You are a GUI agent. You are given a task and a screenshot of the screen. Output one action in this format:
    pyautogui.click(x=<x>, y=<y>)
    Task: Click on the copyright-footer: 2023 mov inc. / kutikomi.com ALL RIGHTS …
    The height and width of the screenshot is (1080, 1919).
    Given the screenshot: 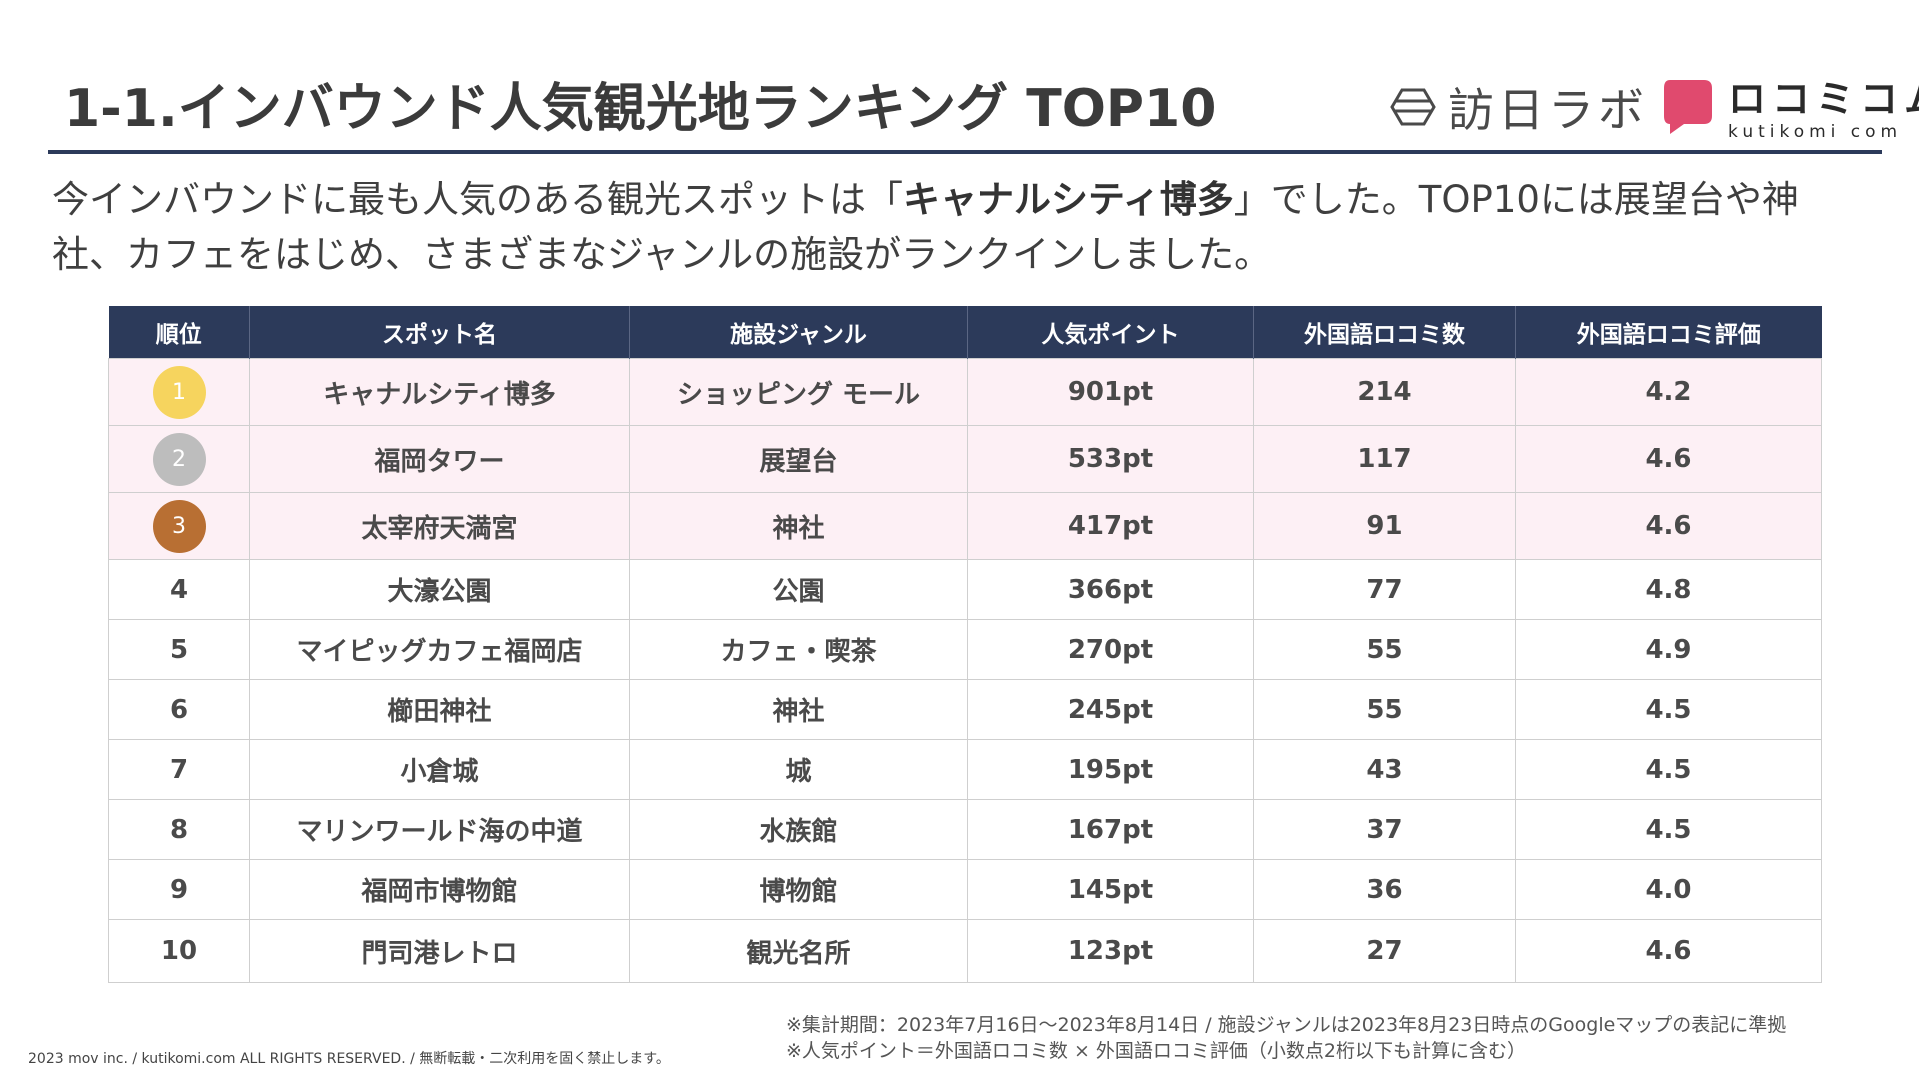 What is the action you would take?
    pyautogui.click(x=349, y=1059)
    